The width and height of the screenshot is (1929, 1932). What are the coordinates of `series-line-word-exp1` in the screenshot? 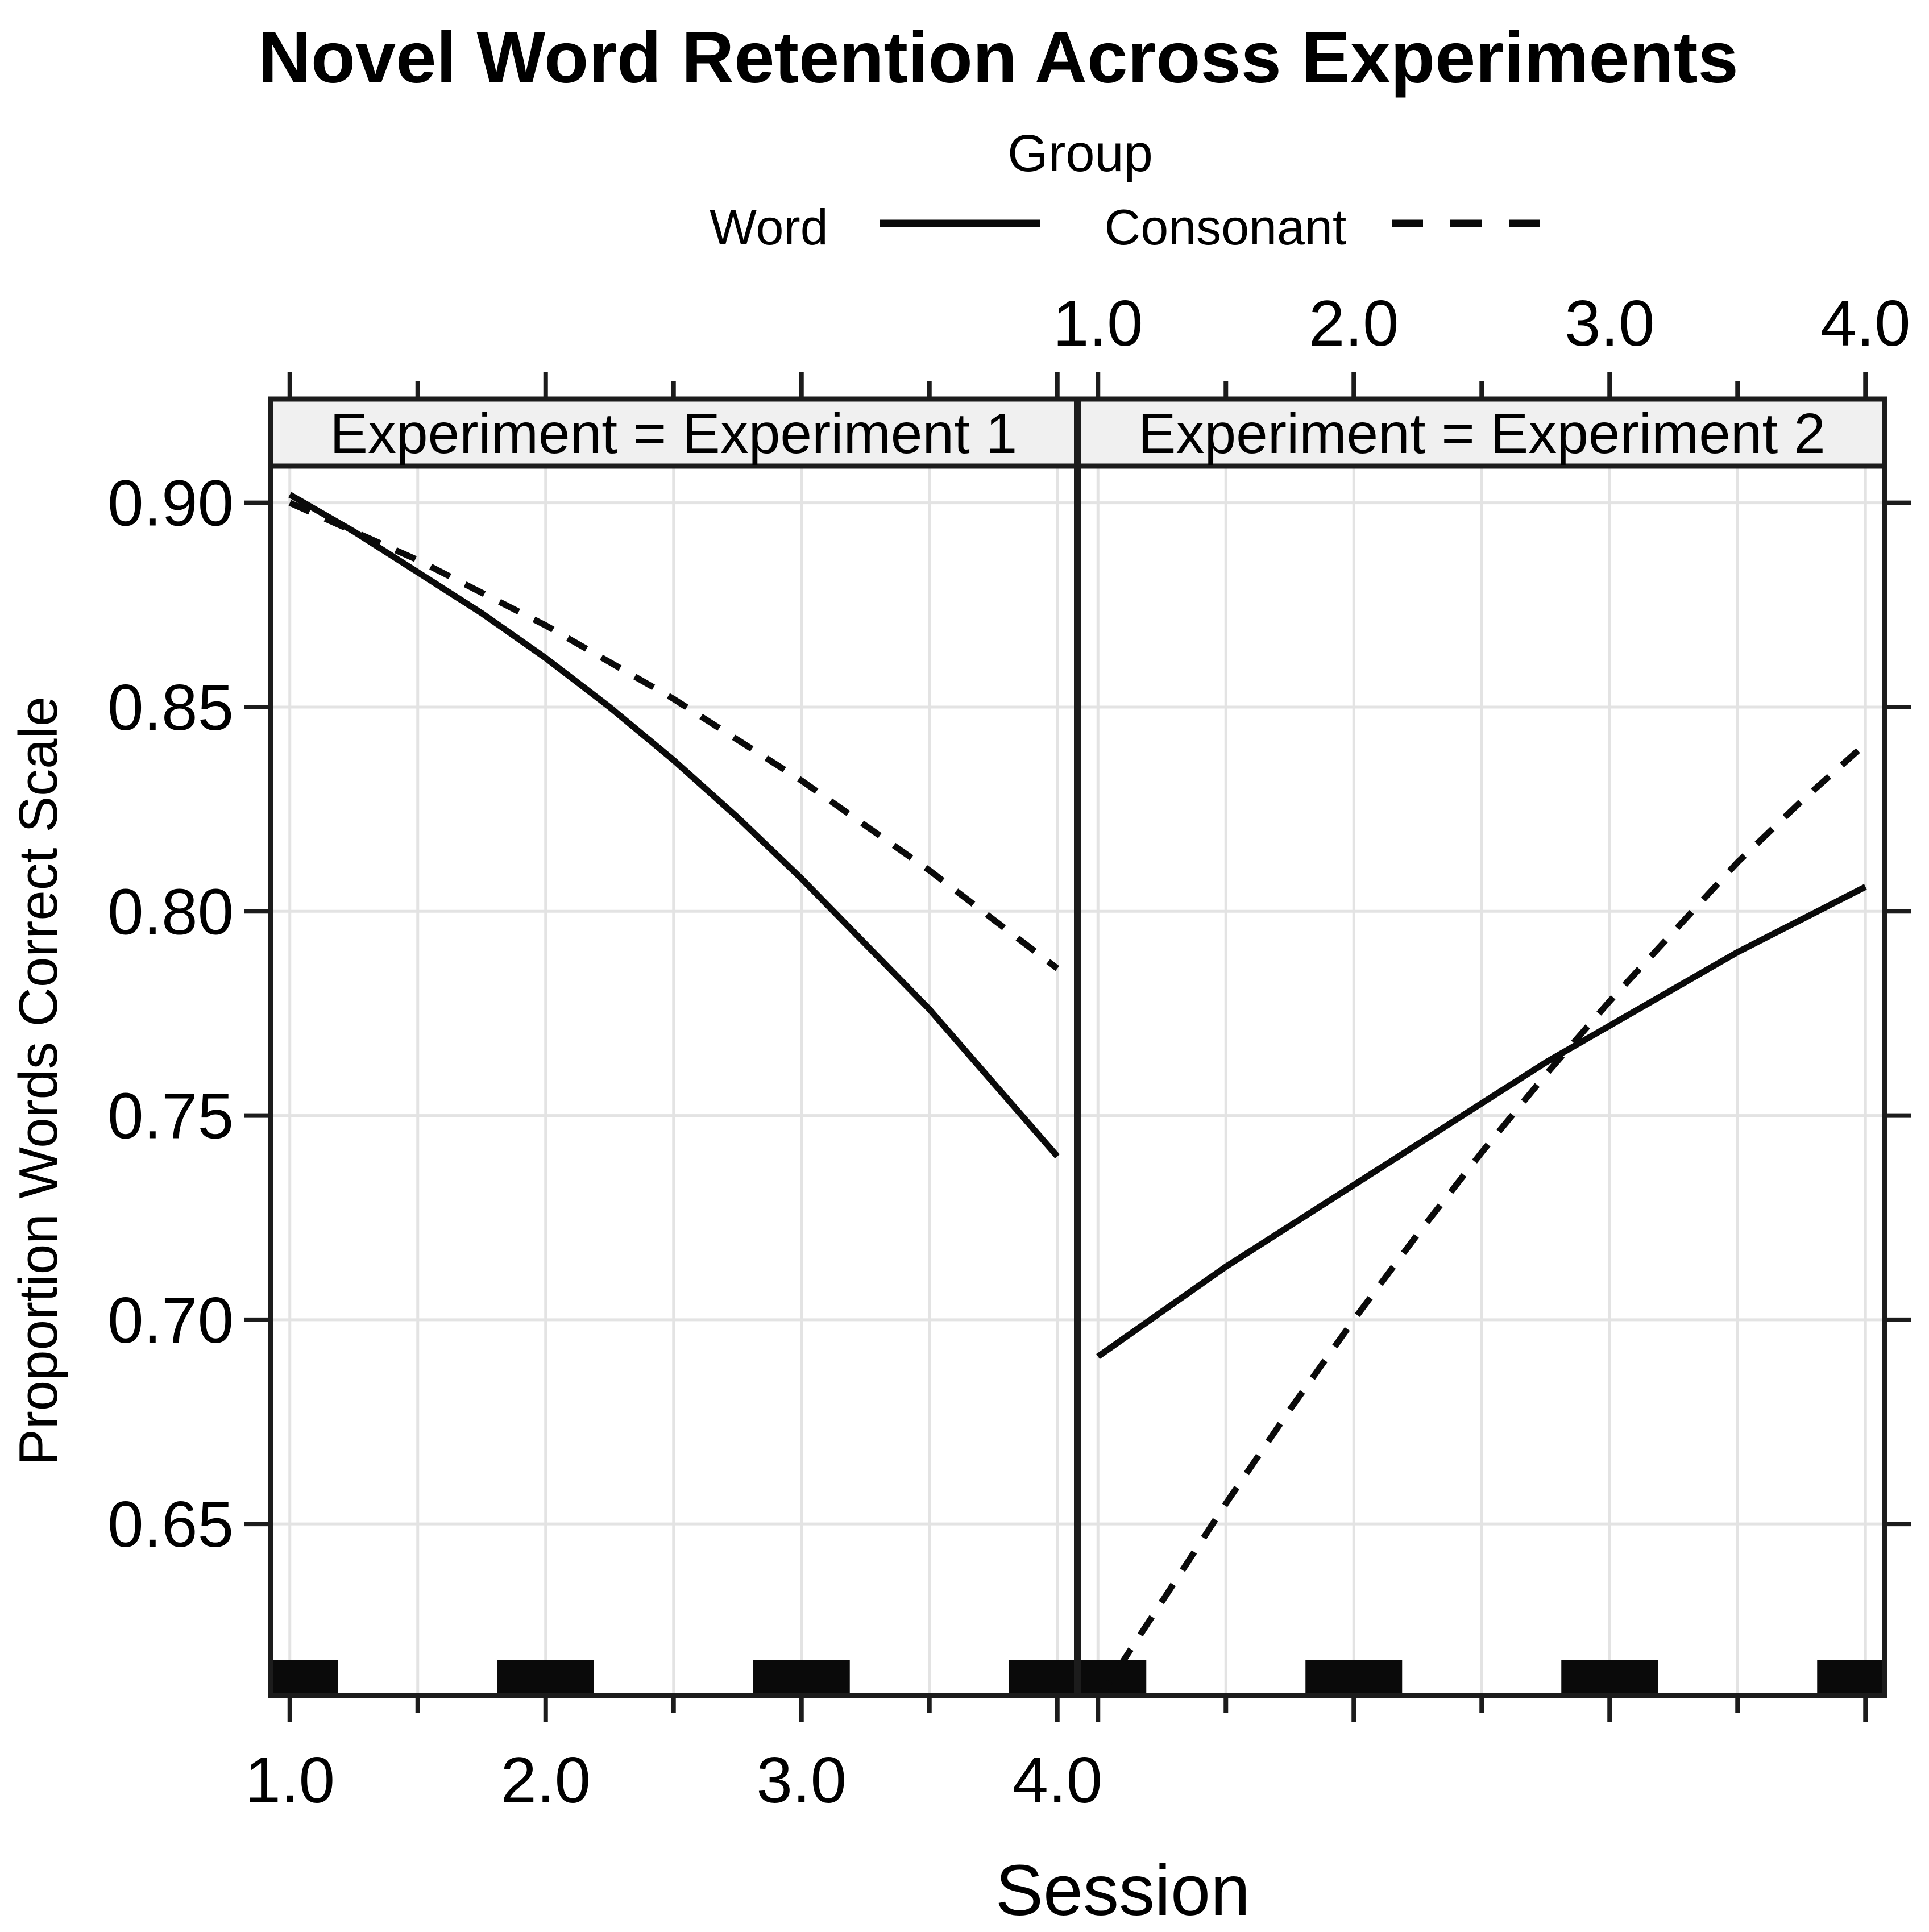 It's located at (674, 825).